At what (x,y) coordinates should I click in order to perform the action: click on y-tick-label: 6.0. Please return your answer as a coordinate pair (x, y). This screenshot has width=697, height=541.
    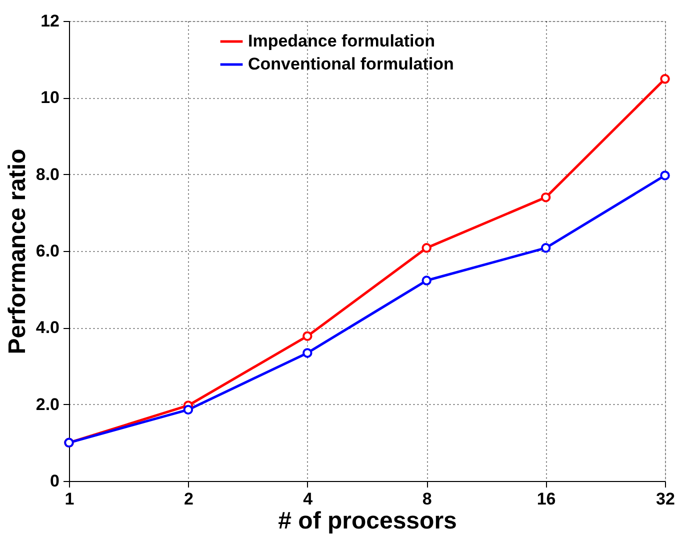
    Looking at the image, I should click on (48, 251).